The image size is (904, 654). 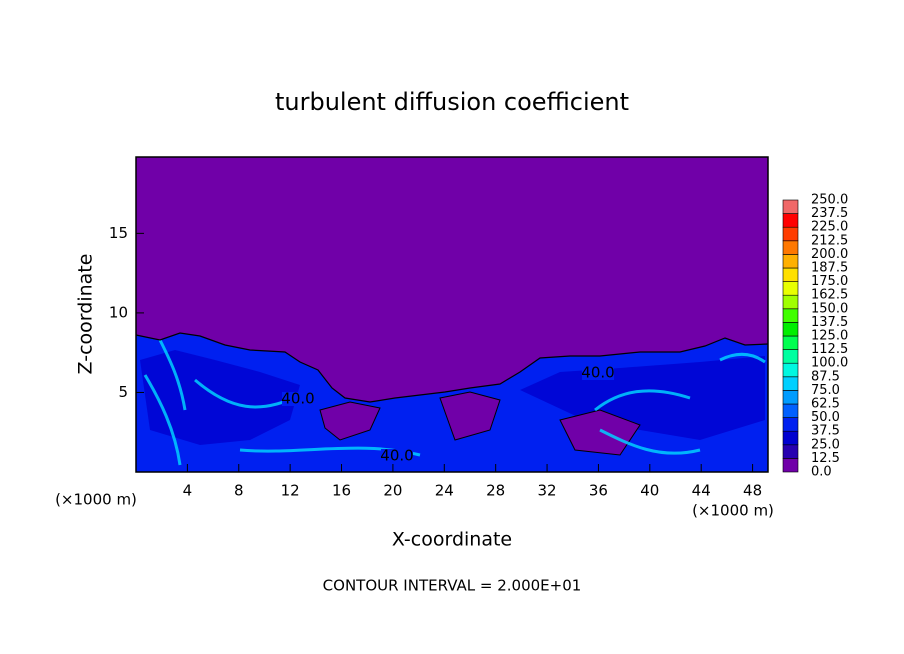 I want to click on x-unit-right: (×1000 m), so click(x=733, y=511).